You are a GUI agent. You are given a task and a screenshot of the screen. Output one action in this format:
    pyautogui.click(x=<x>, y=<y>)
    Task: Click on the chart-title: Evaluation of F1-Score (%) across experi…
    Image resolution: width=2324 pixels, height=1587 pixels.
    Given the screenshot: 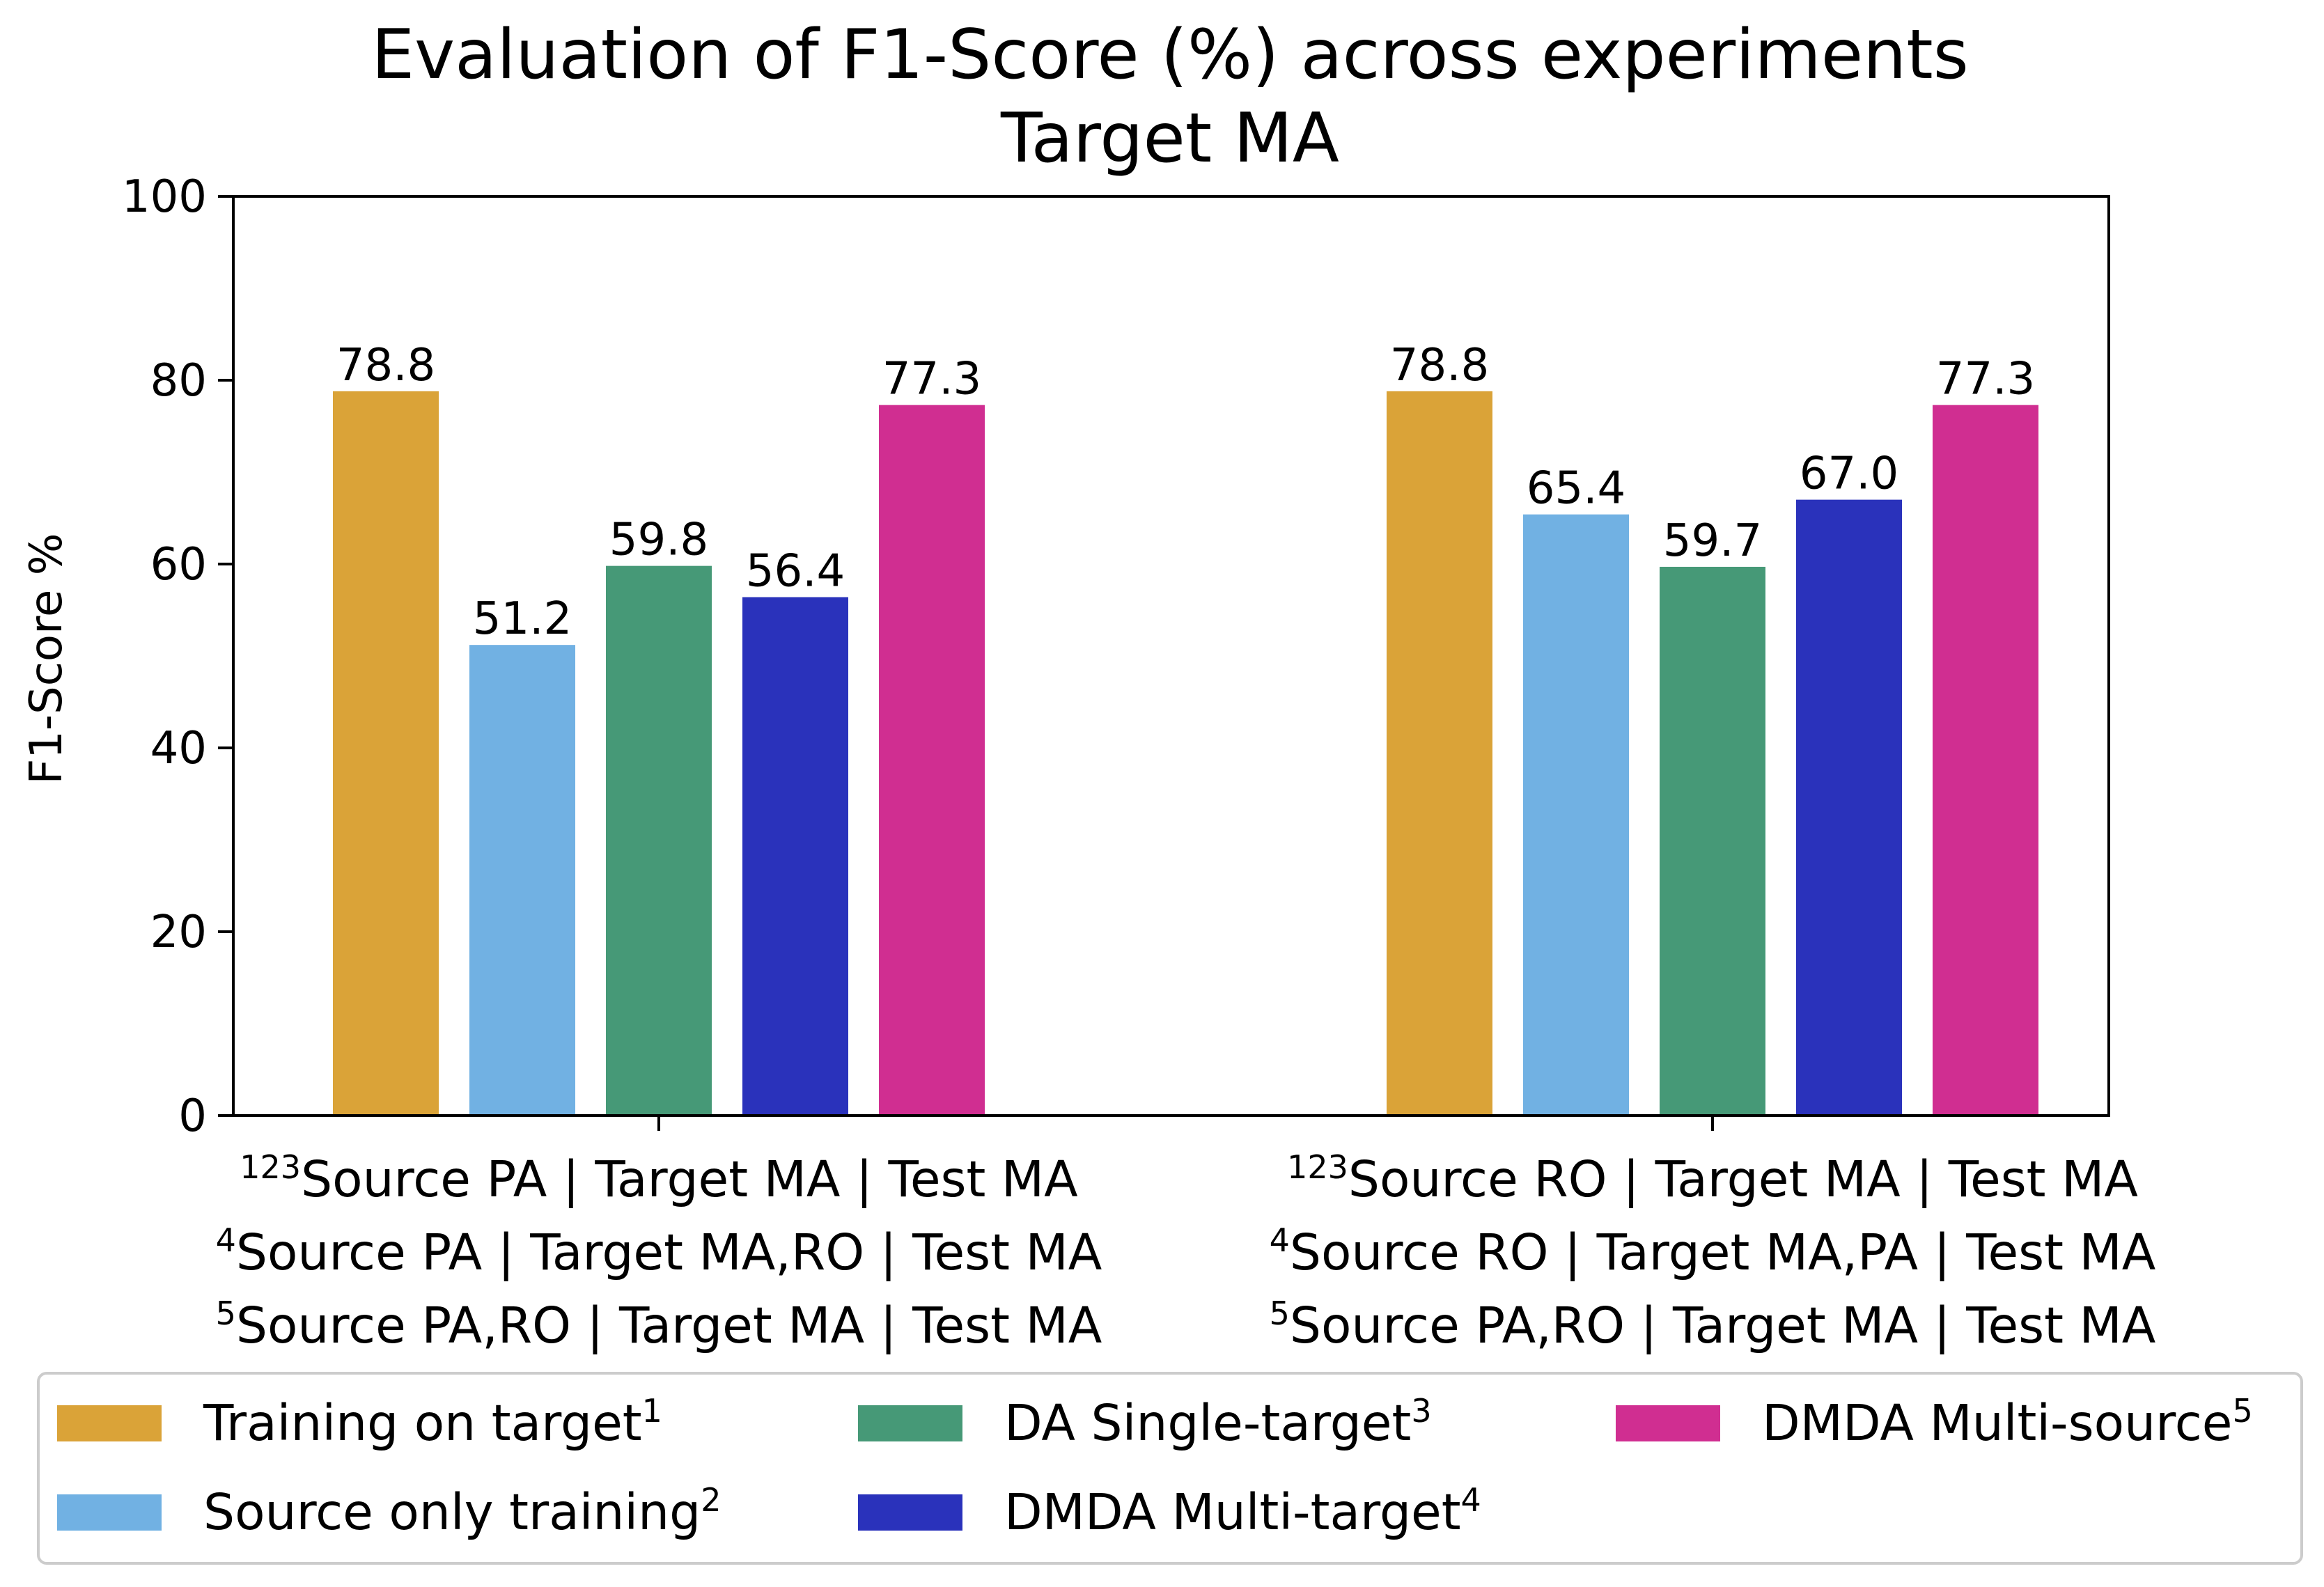 What is the action you would take?
    pyautogui.click(x=1170, y=55)
    